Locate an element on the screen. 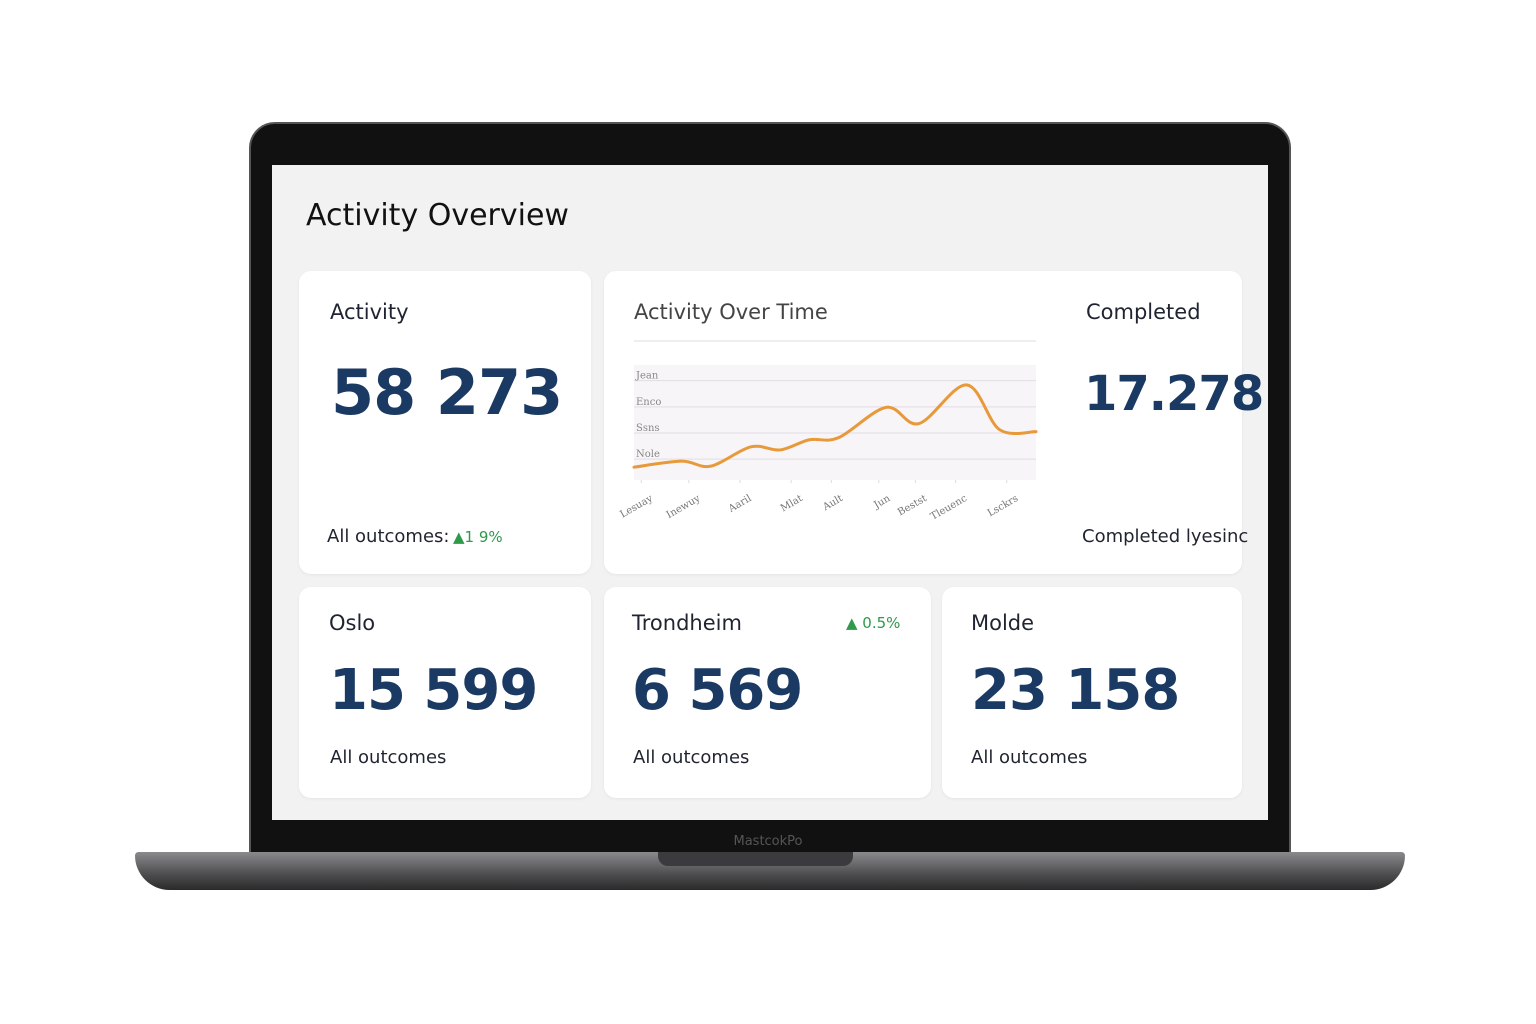  card-label: Trondheim is located at coordinates (687, 623).